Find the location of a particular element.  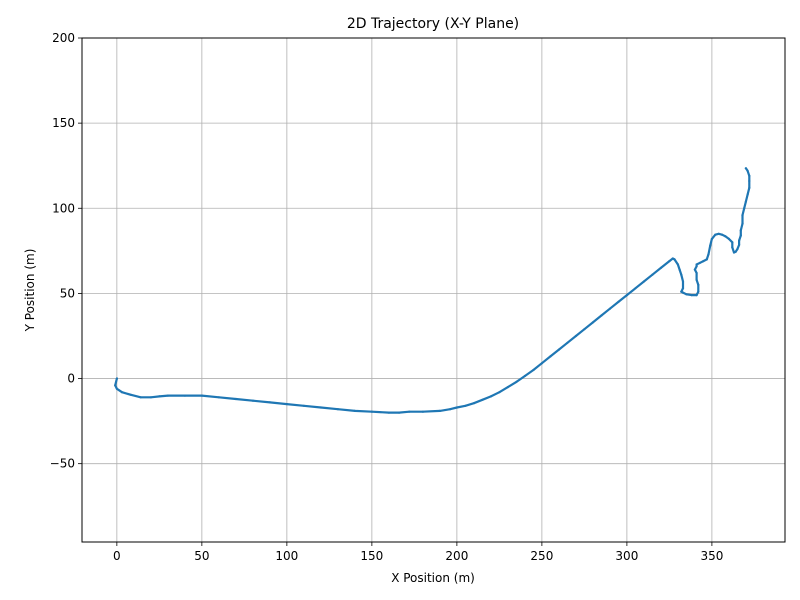

y-axis-label: Y Position (m) is located at coordinates (30, 291).